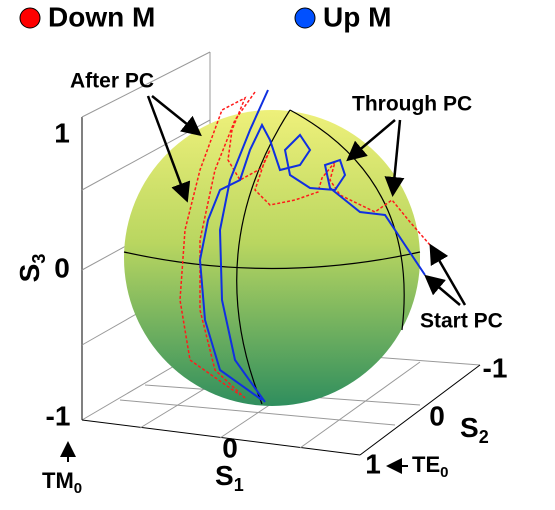 Image resolution: width=555 pixels, height=510 pixels. I want to click on note-text: TE, so click(426, 464).